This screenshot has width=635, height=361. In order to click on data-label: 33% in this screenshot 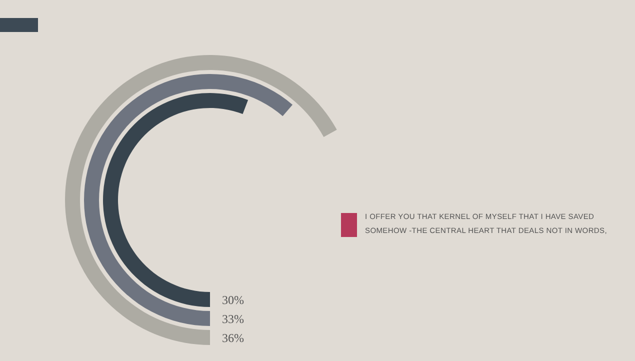, I will do `click(233, 318)`.